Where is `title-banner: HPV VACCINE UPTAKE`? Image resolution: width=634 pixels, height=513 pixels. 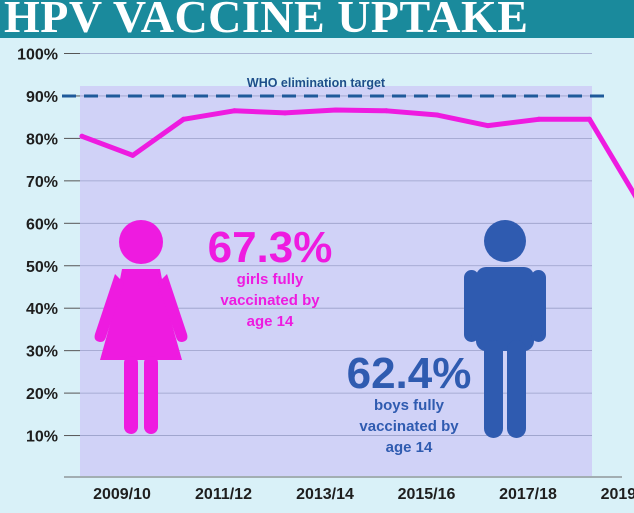 title-banner: HPV VACCINE UPTAKE is located at coordinates (317, 19).